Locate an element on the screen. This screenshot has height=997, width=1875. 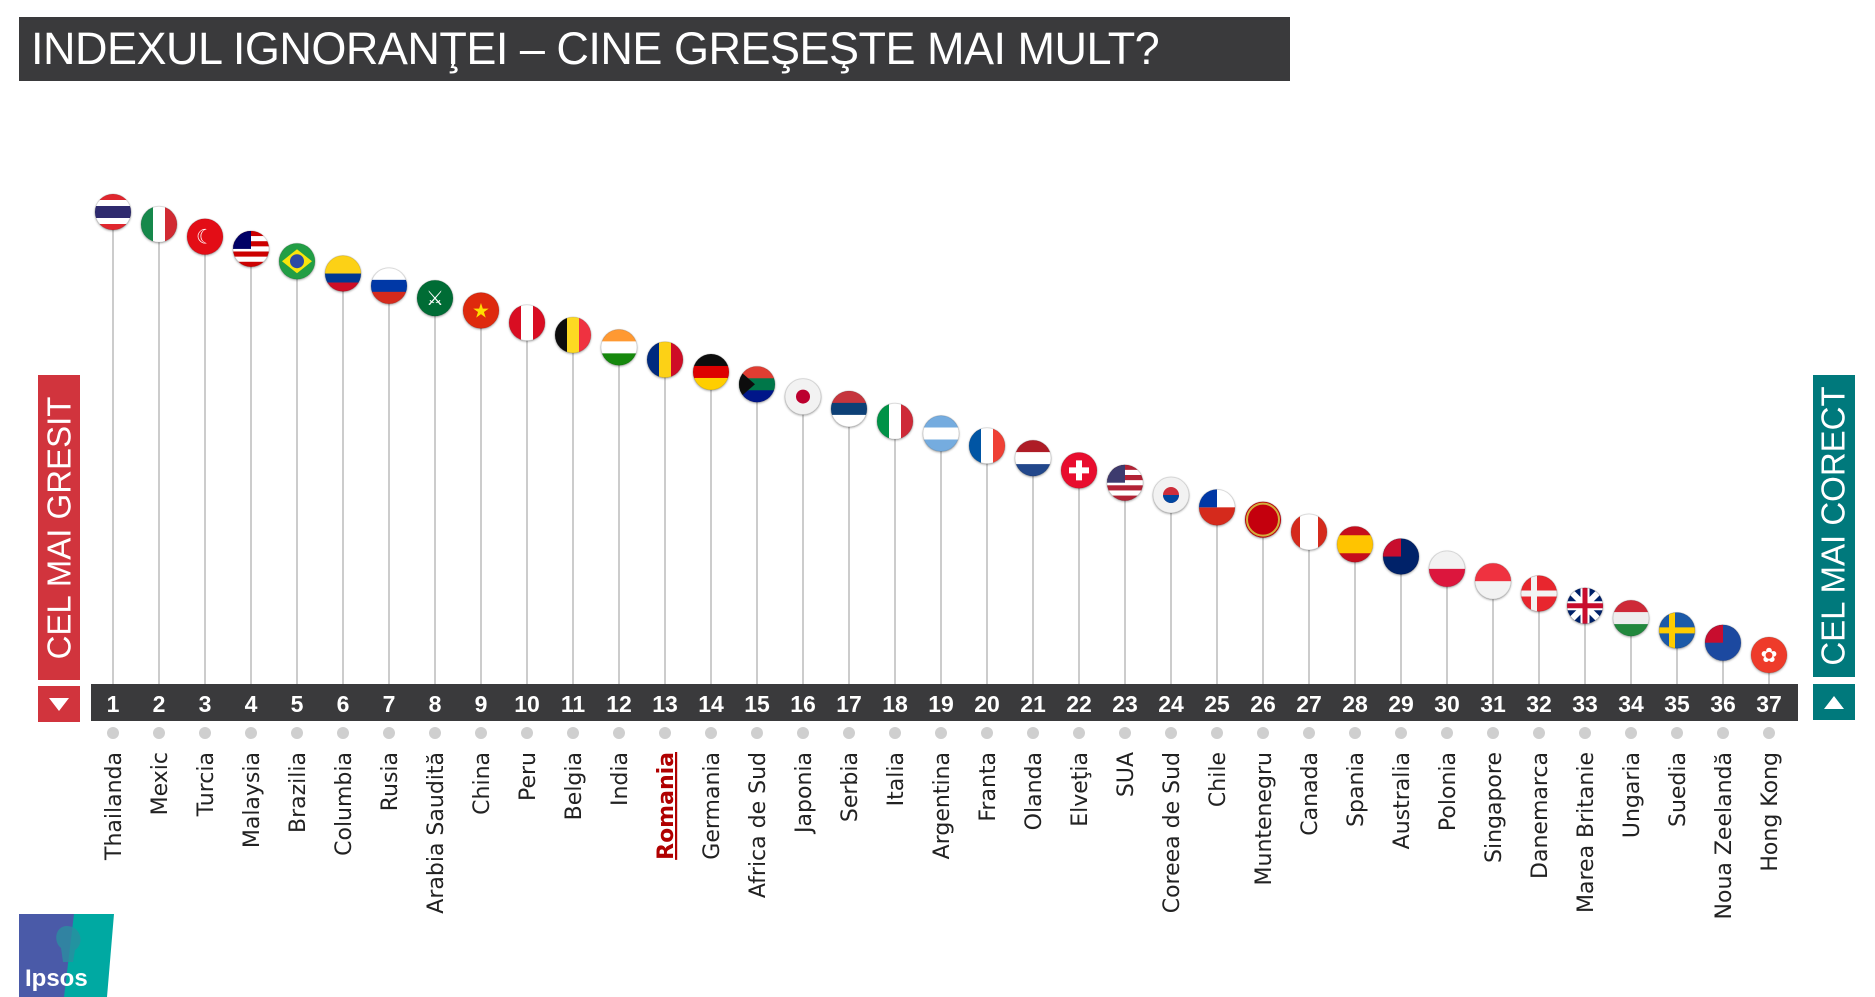
country-label: Chile is located at coordinates (1218, 779).